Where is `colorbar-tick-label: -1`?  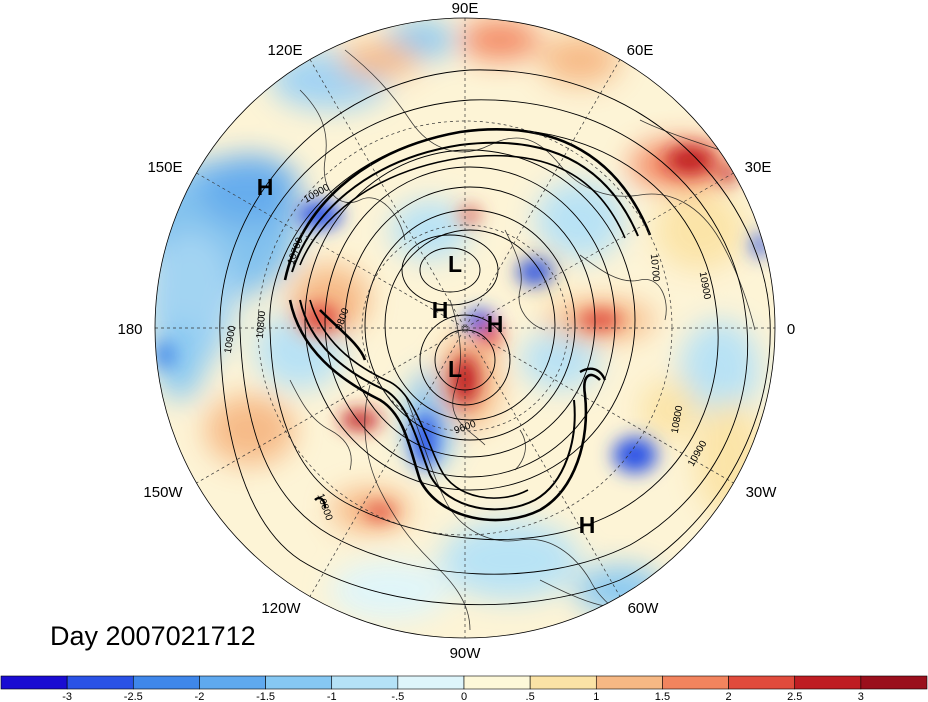
colorbar-tick-label: -1 is located at coordinates (332, 696).